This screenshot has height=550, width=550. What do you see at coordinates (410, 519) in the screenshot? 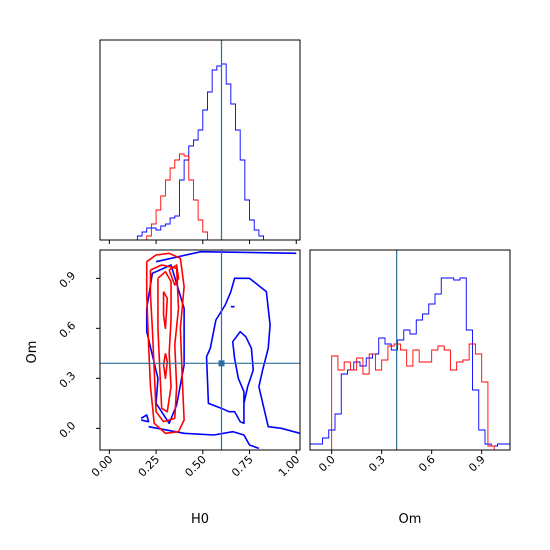
I see `x-axis-label-om: Om` at bounding box center [410, 519].